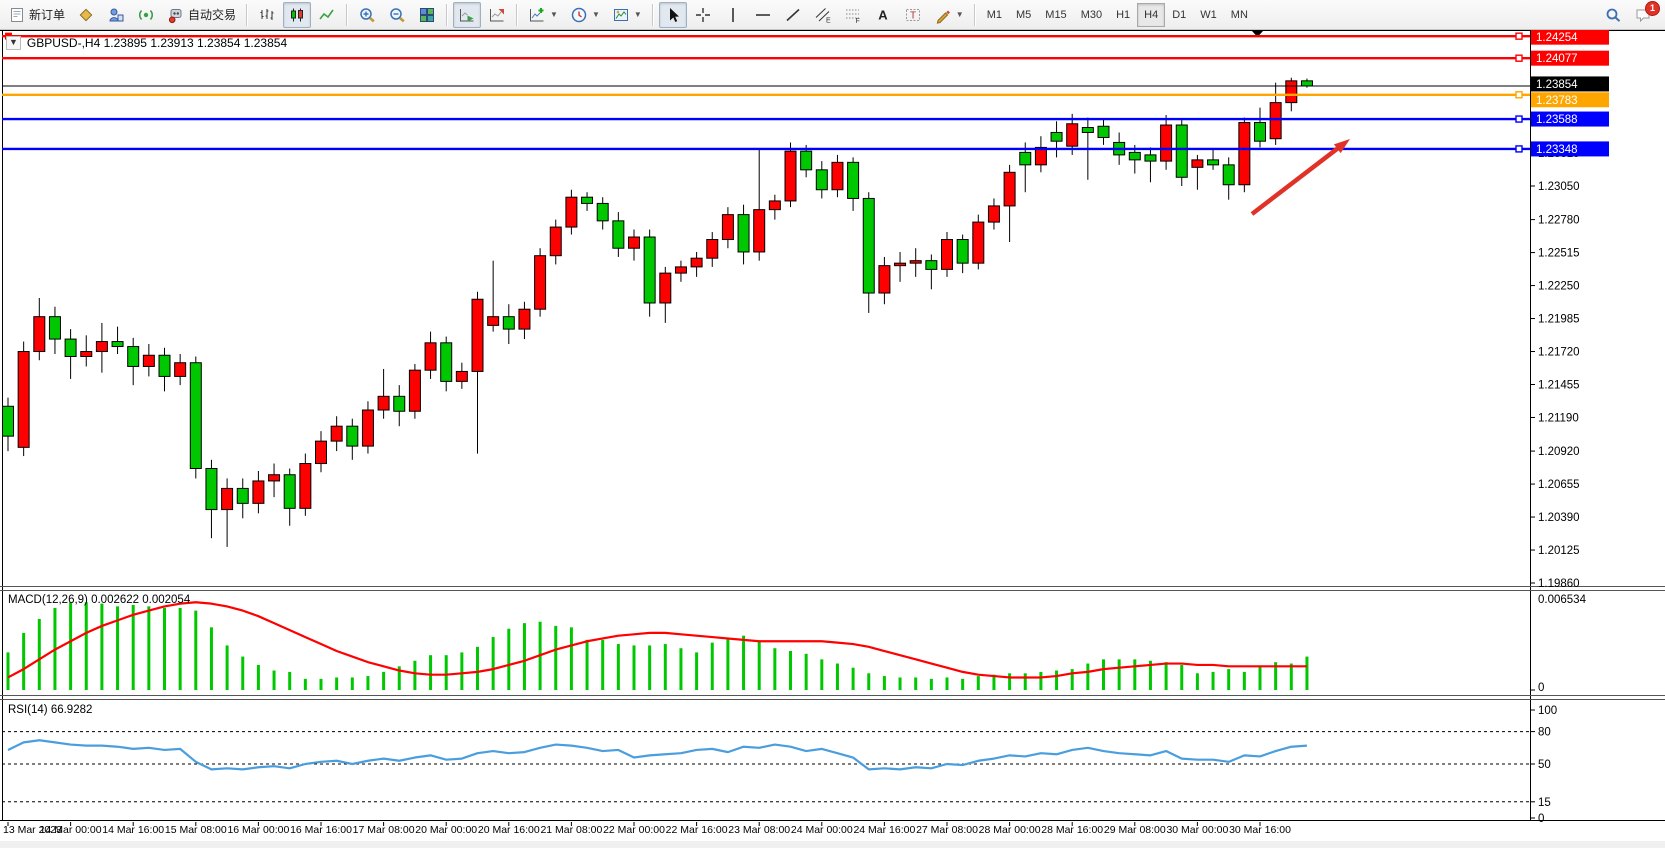 Image resolution: width=1665 pixels, height=848 pixels. Describe the element at coordinates (913, 15) in the screenshot. I see `text-label-button: T` at that location.